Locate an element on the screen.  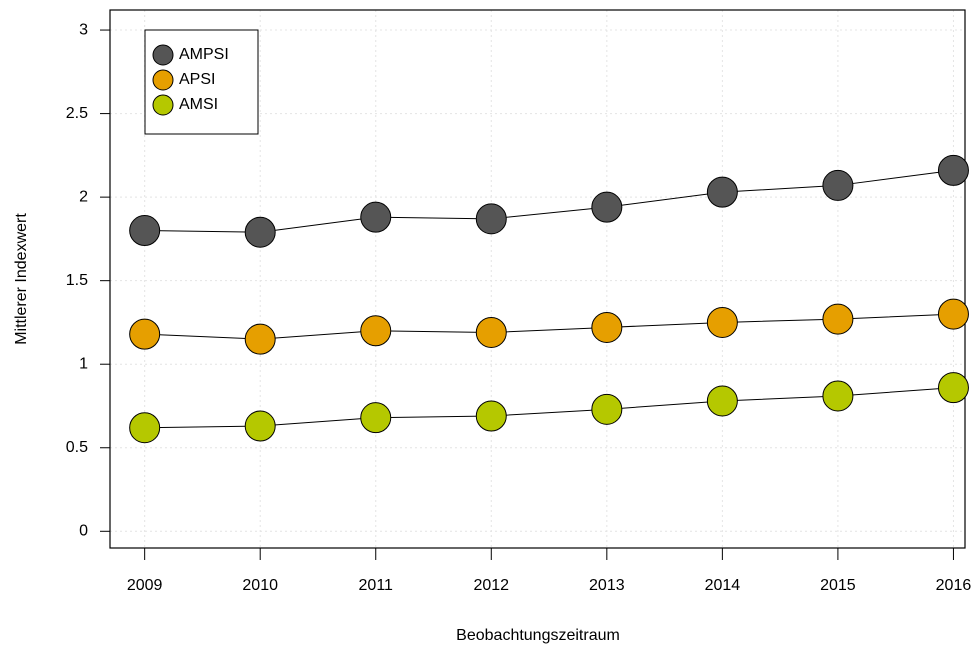
x-axis-label: Beobachtungszeitraum is located at coordinates (538, 635).